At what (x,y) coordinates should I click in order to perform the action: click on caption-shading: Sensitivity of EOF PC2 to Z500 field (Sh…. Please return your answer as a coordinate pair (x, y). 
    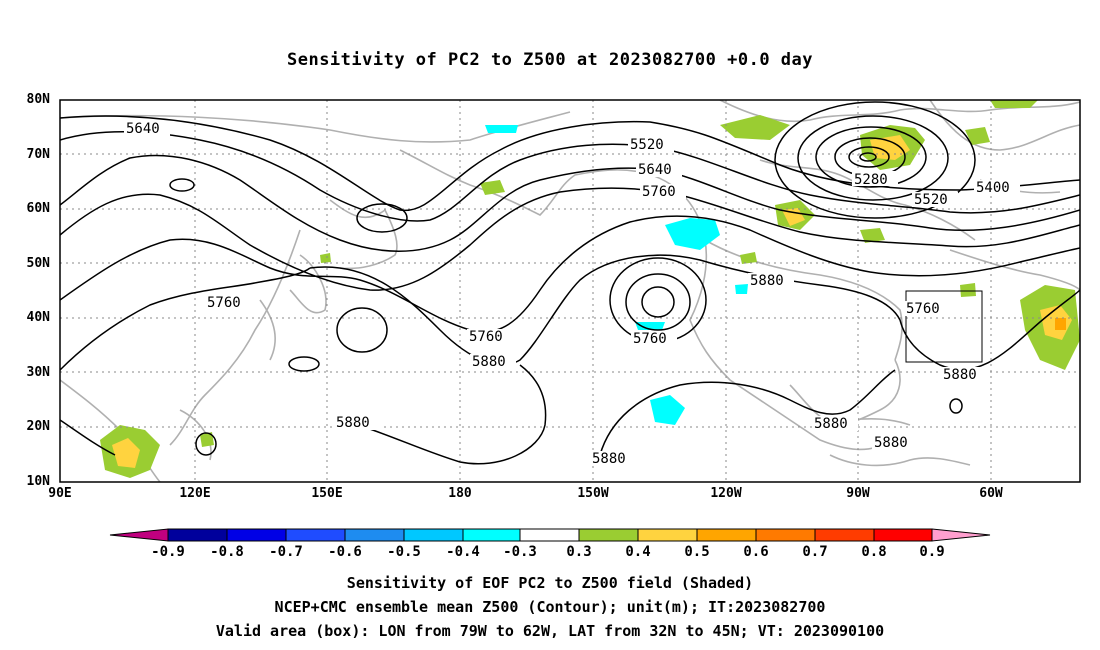
    Looking at the image, I should click on (550, 583).